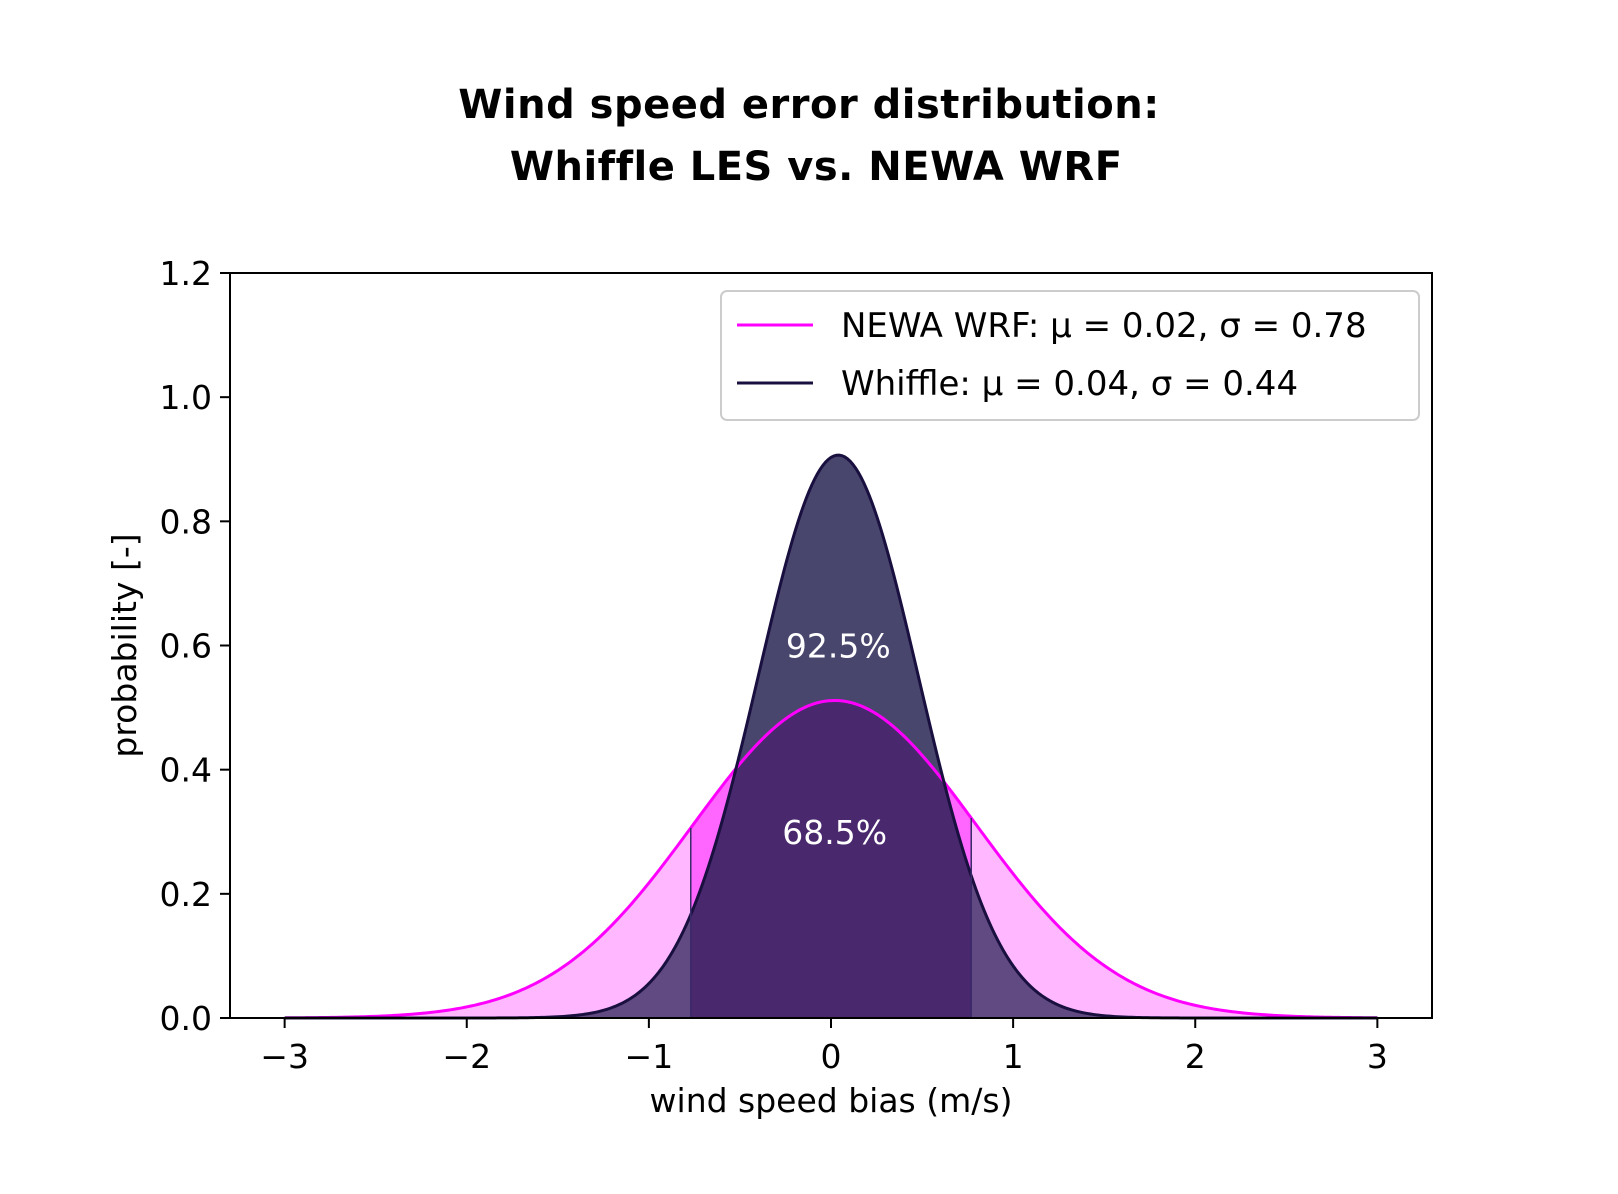 Image resolution: width=1618 pixels, height=1194 pixels. Describe the element at coordinates (649, 1056) in the screenshot. I see `x-tick-label: −1` at that location.